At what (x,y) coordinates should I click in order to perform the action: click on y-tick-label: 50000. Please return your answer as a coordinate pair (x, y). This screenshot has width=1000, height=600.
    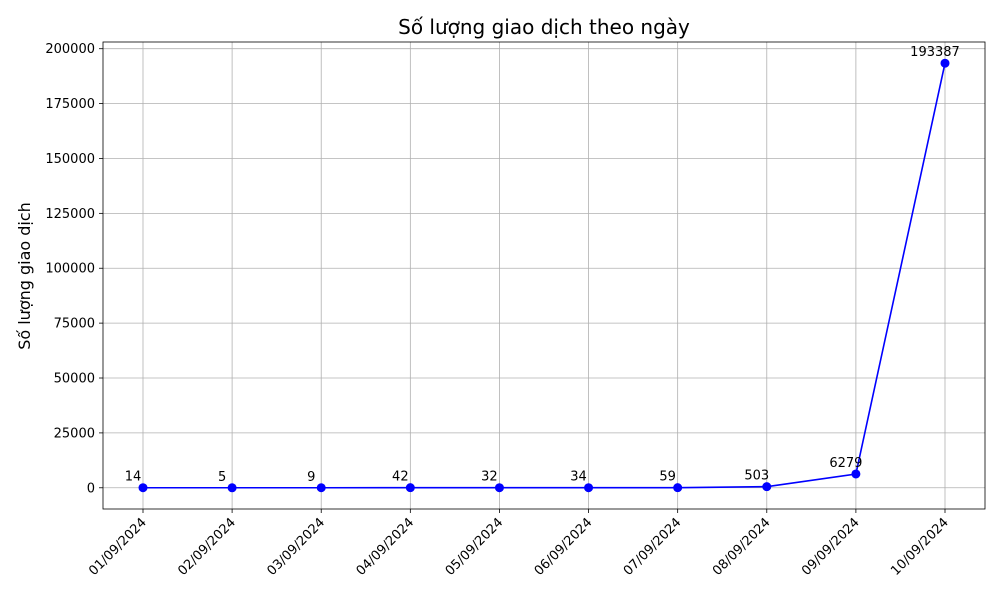
    Looking at the image, I should click on (74, 379).